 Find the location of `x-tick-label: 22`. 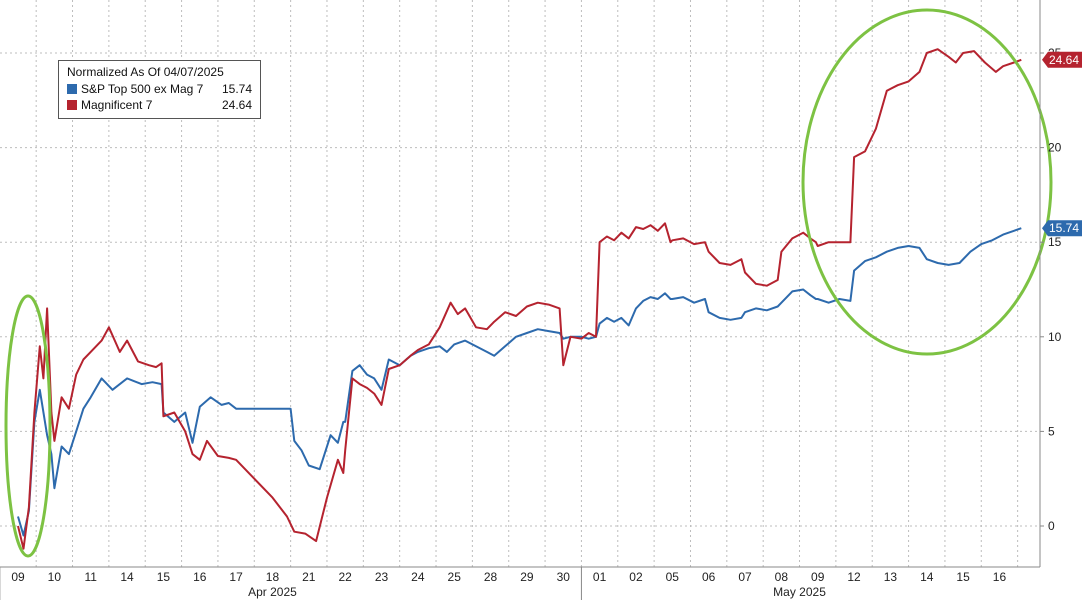

x-tick-label: 22 is located at coordinates (345, 577).